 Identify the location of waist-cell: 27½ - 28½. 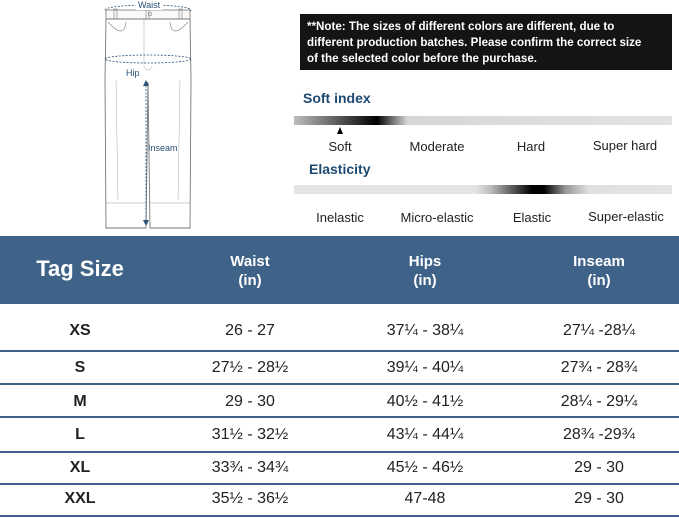
(250, 367).